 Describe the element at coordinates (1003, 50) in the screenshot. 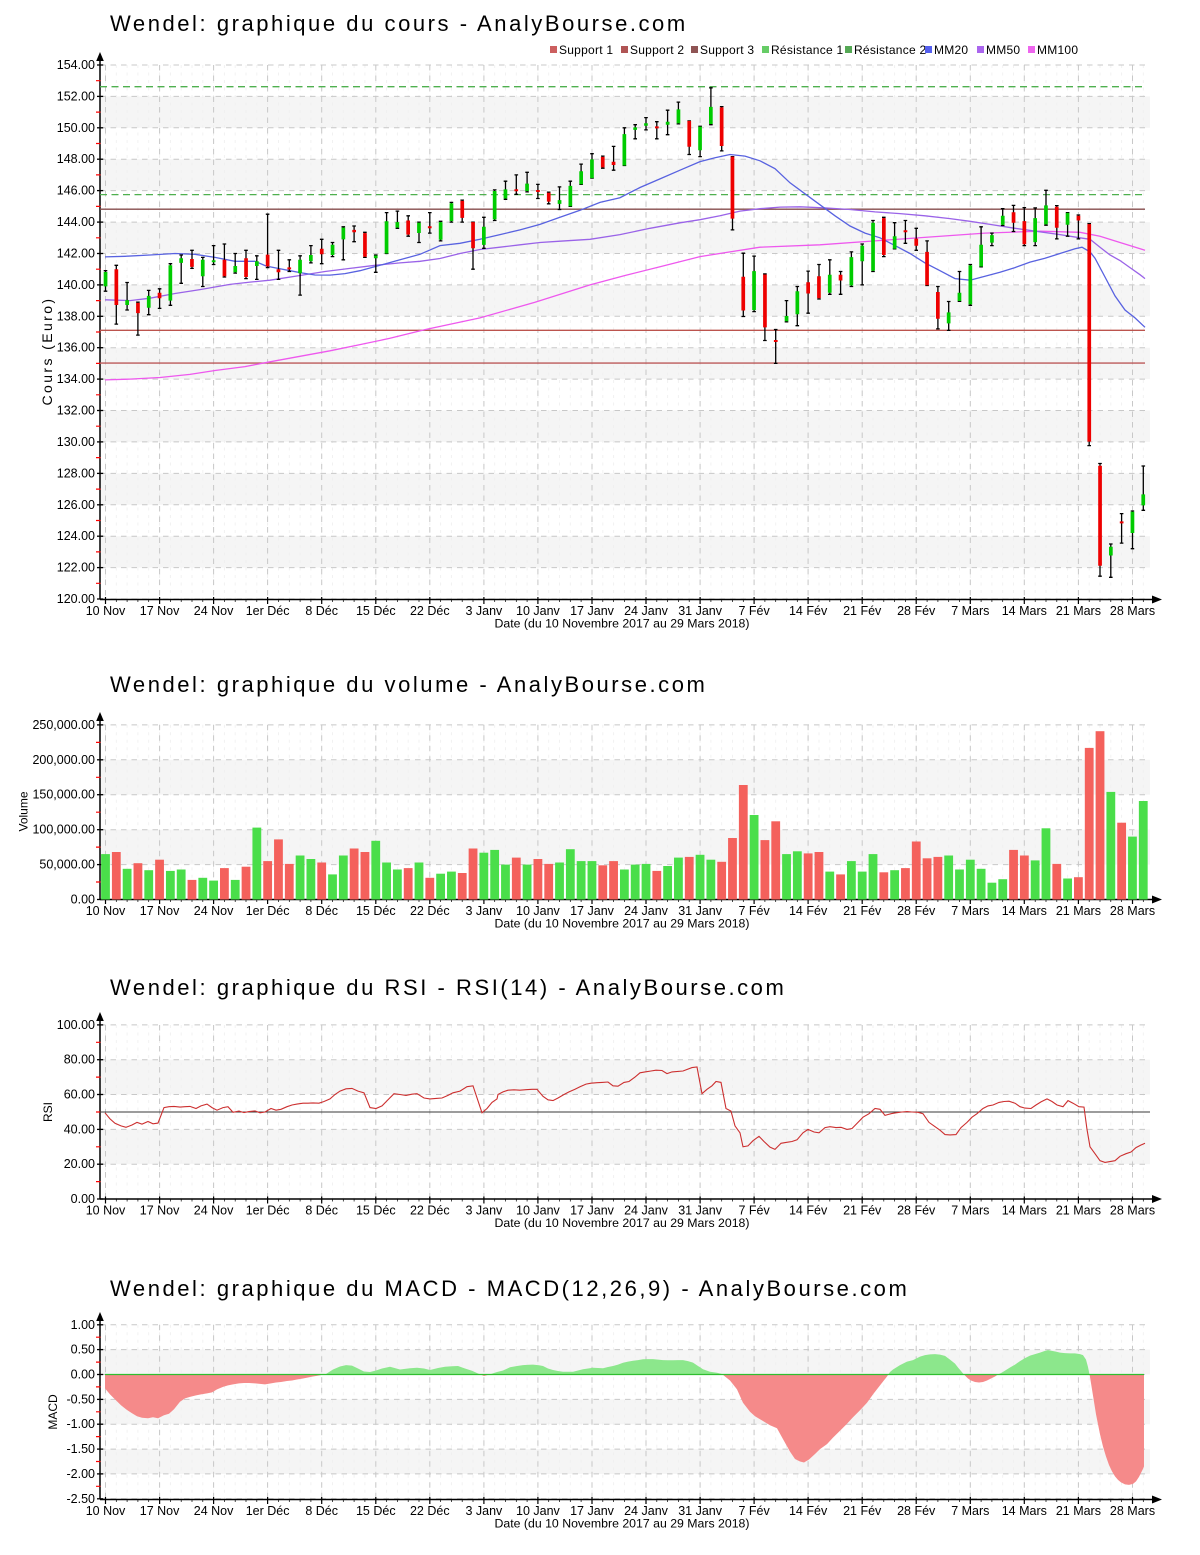

I see `svg-text: MM50` at that location.